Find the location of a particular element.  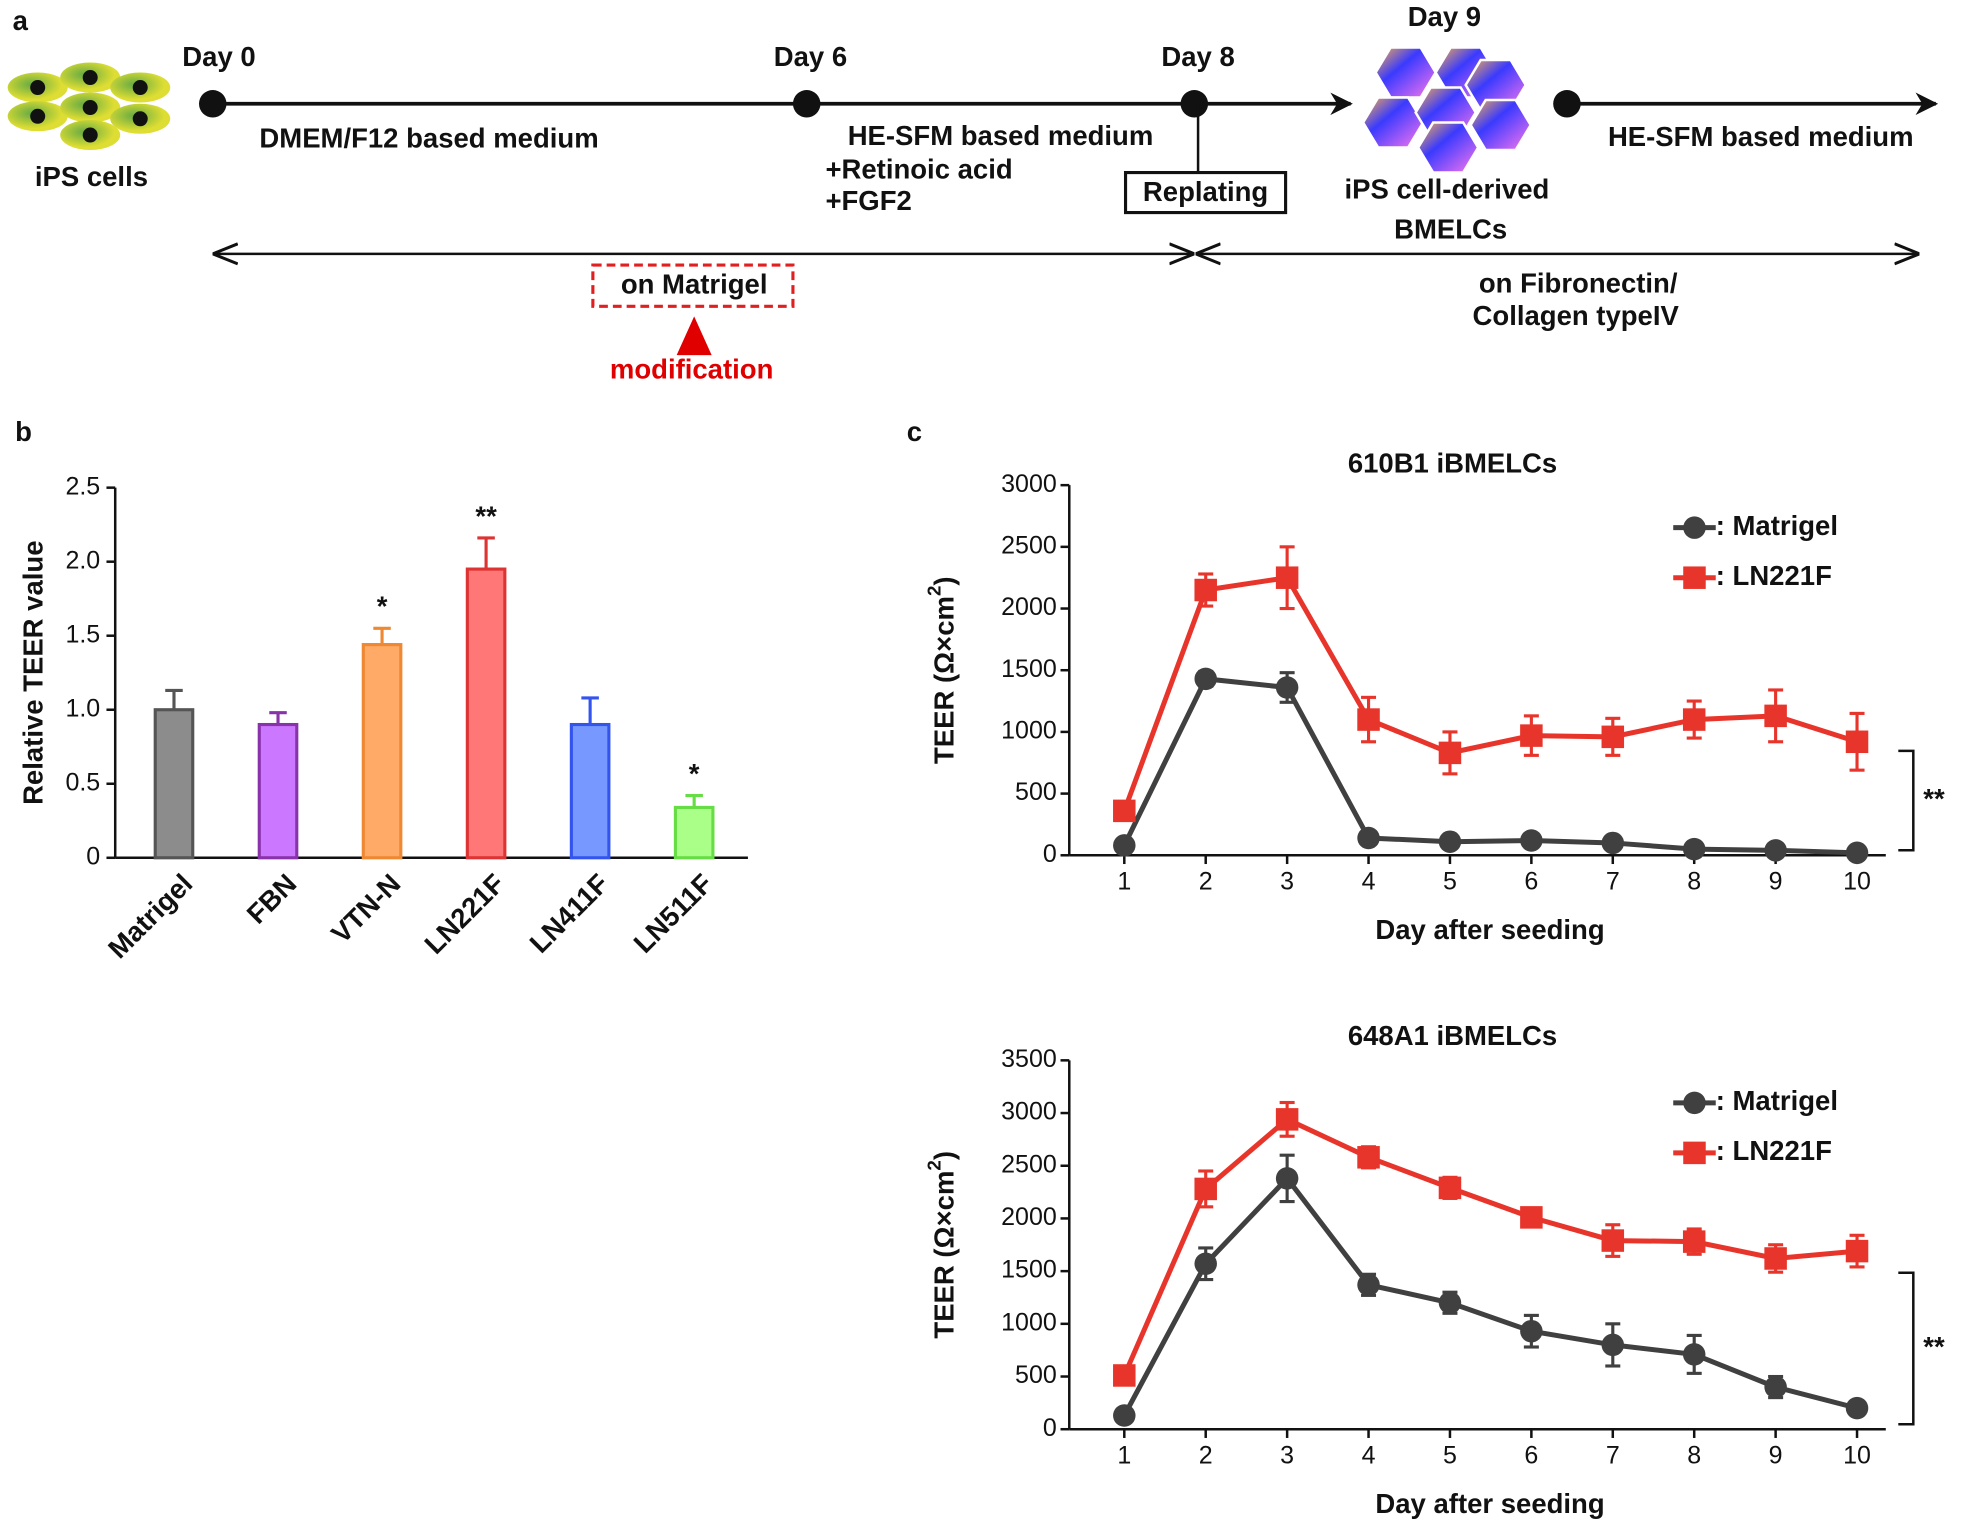

y-tick-label: 1500 is located at coordinates (1029, 669).